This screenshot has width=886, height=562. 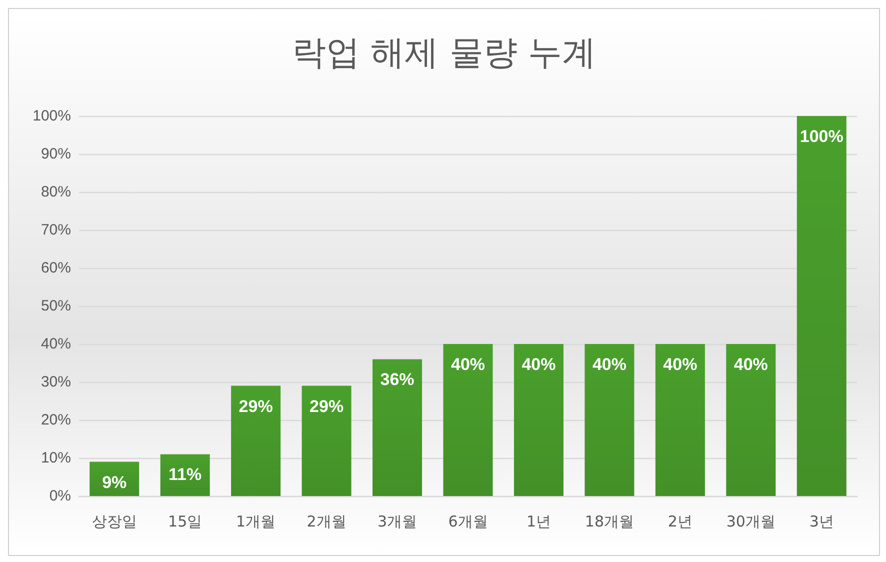 What do you see at coordinates (114, 482) in the screenshot?
I see `data-label: 9%` at bounding box center [114, 482].